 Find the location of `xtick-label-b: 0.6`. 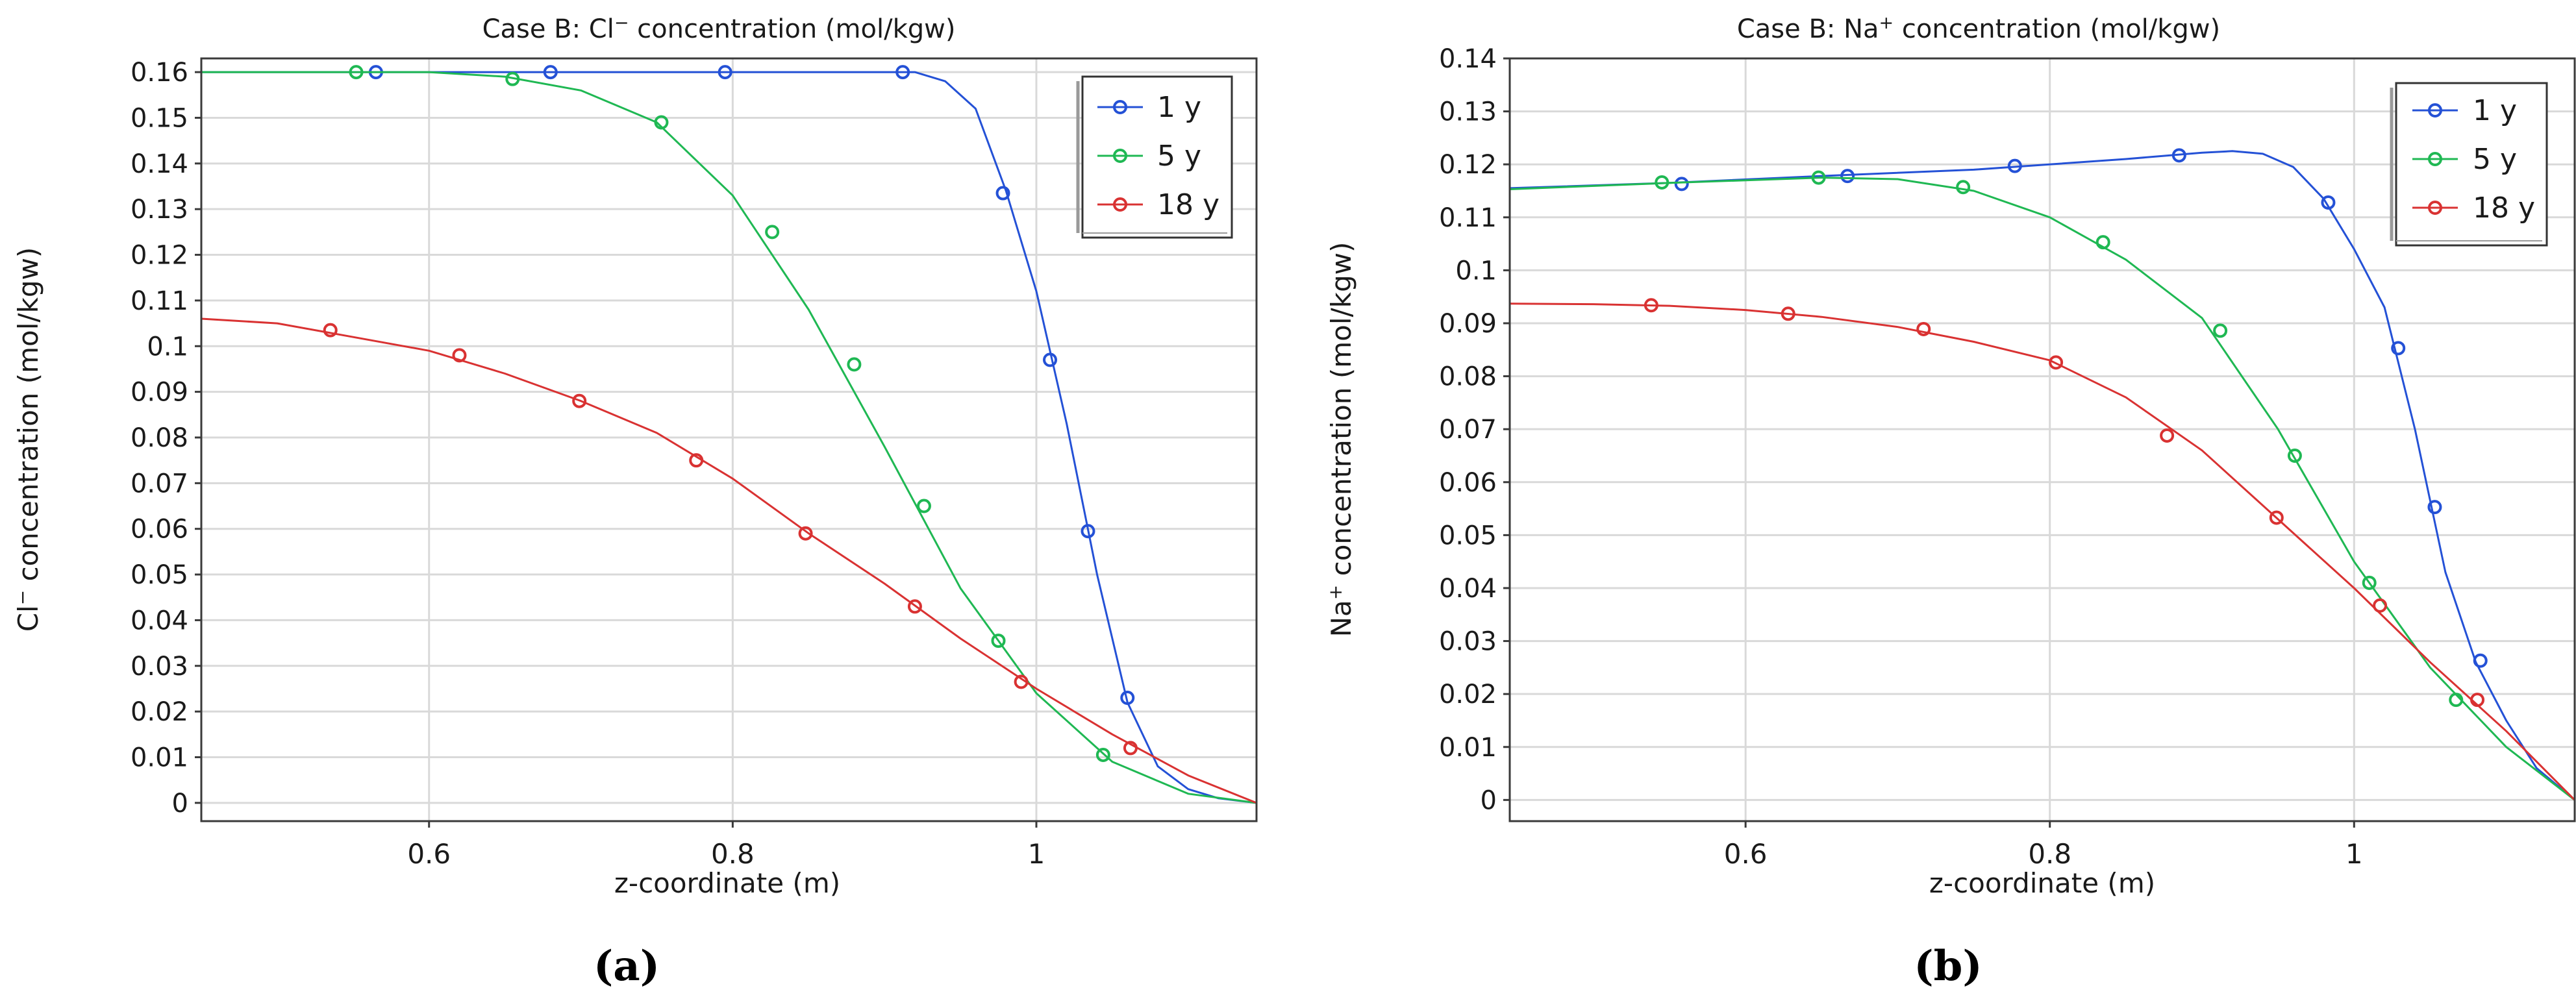

xtick-label-b: 0.6 is located at coordinates (1746, 854).